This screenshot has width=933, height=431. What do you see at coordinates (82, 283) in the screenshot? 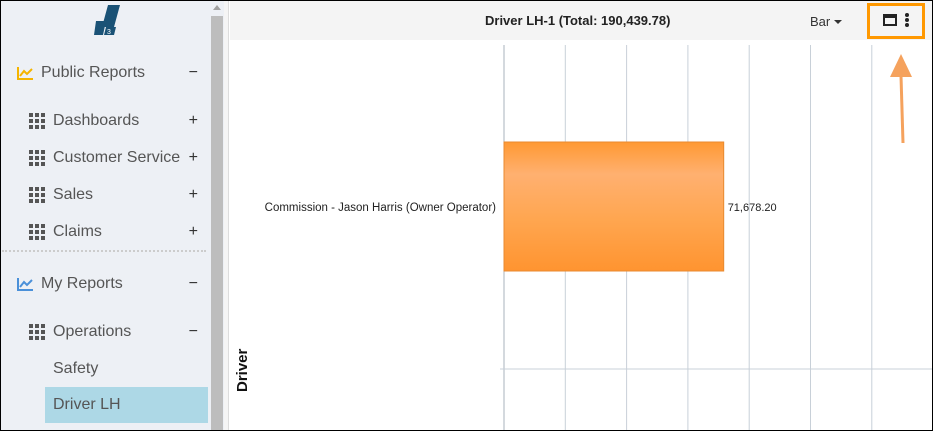
I see `sidebar-section-label: My Reports` at bounding box center [82, 283].